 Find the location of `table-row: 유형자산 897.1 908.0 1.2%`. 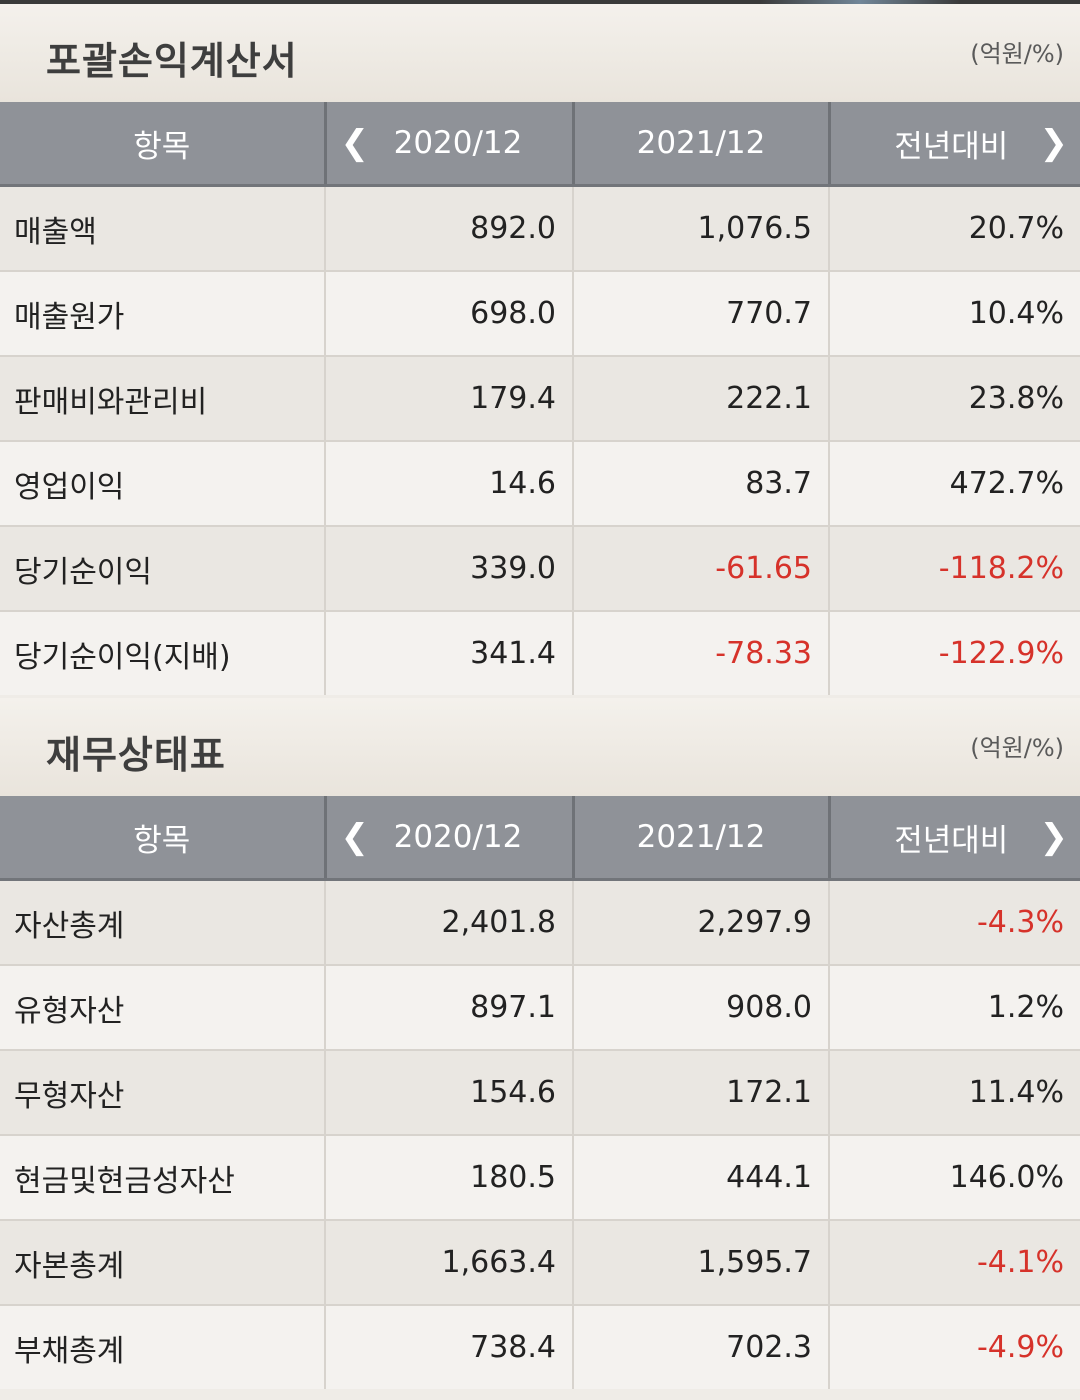

table-row: 유형자산 897.1 908.0 1.2% is located at coordinates (540, 1007).